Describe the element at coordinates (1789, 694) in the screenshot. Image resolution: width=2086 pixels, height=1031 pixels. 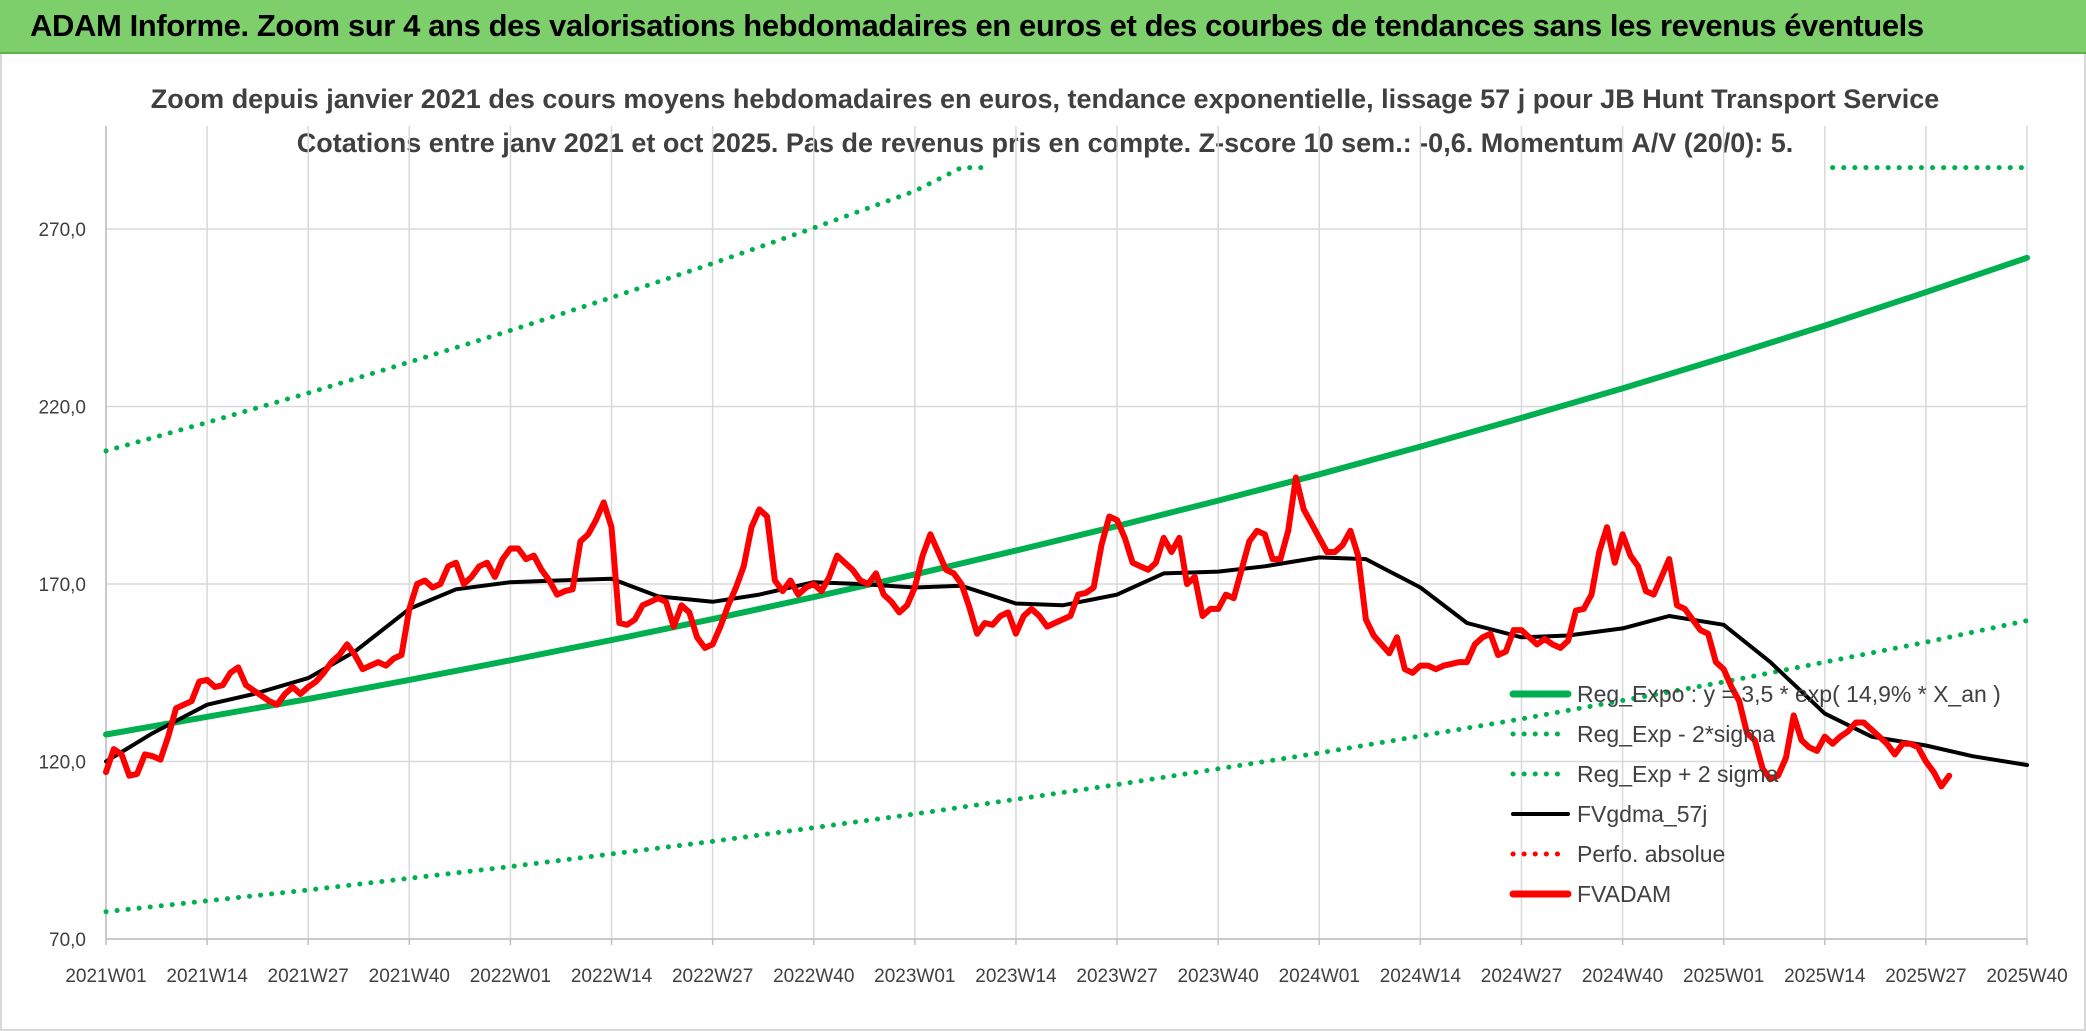
I see `legend-label: Reg_Expo : y = 3,5 * exp( 14,9% * X_an )` at that location.